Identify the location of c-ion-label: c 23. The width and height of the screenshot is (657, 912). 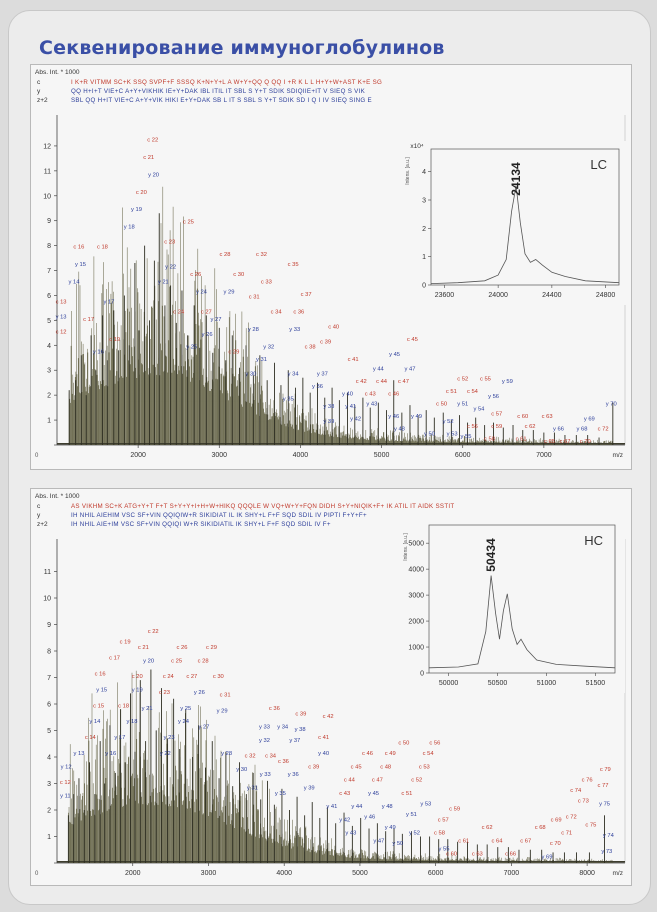
(164, 693).